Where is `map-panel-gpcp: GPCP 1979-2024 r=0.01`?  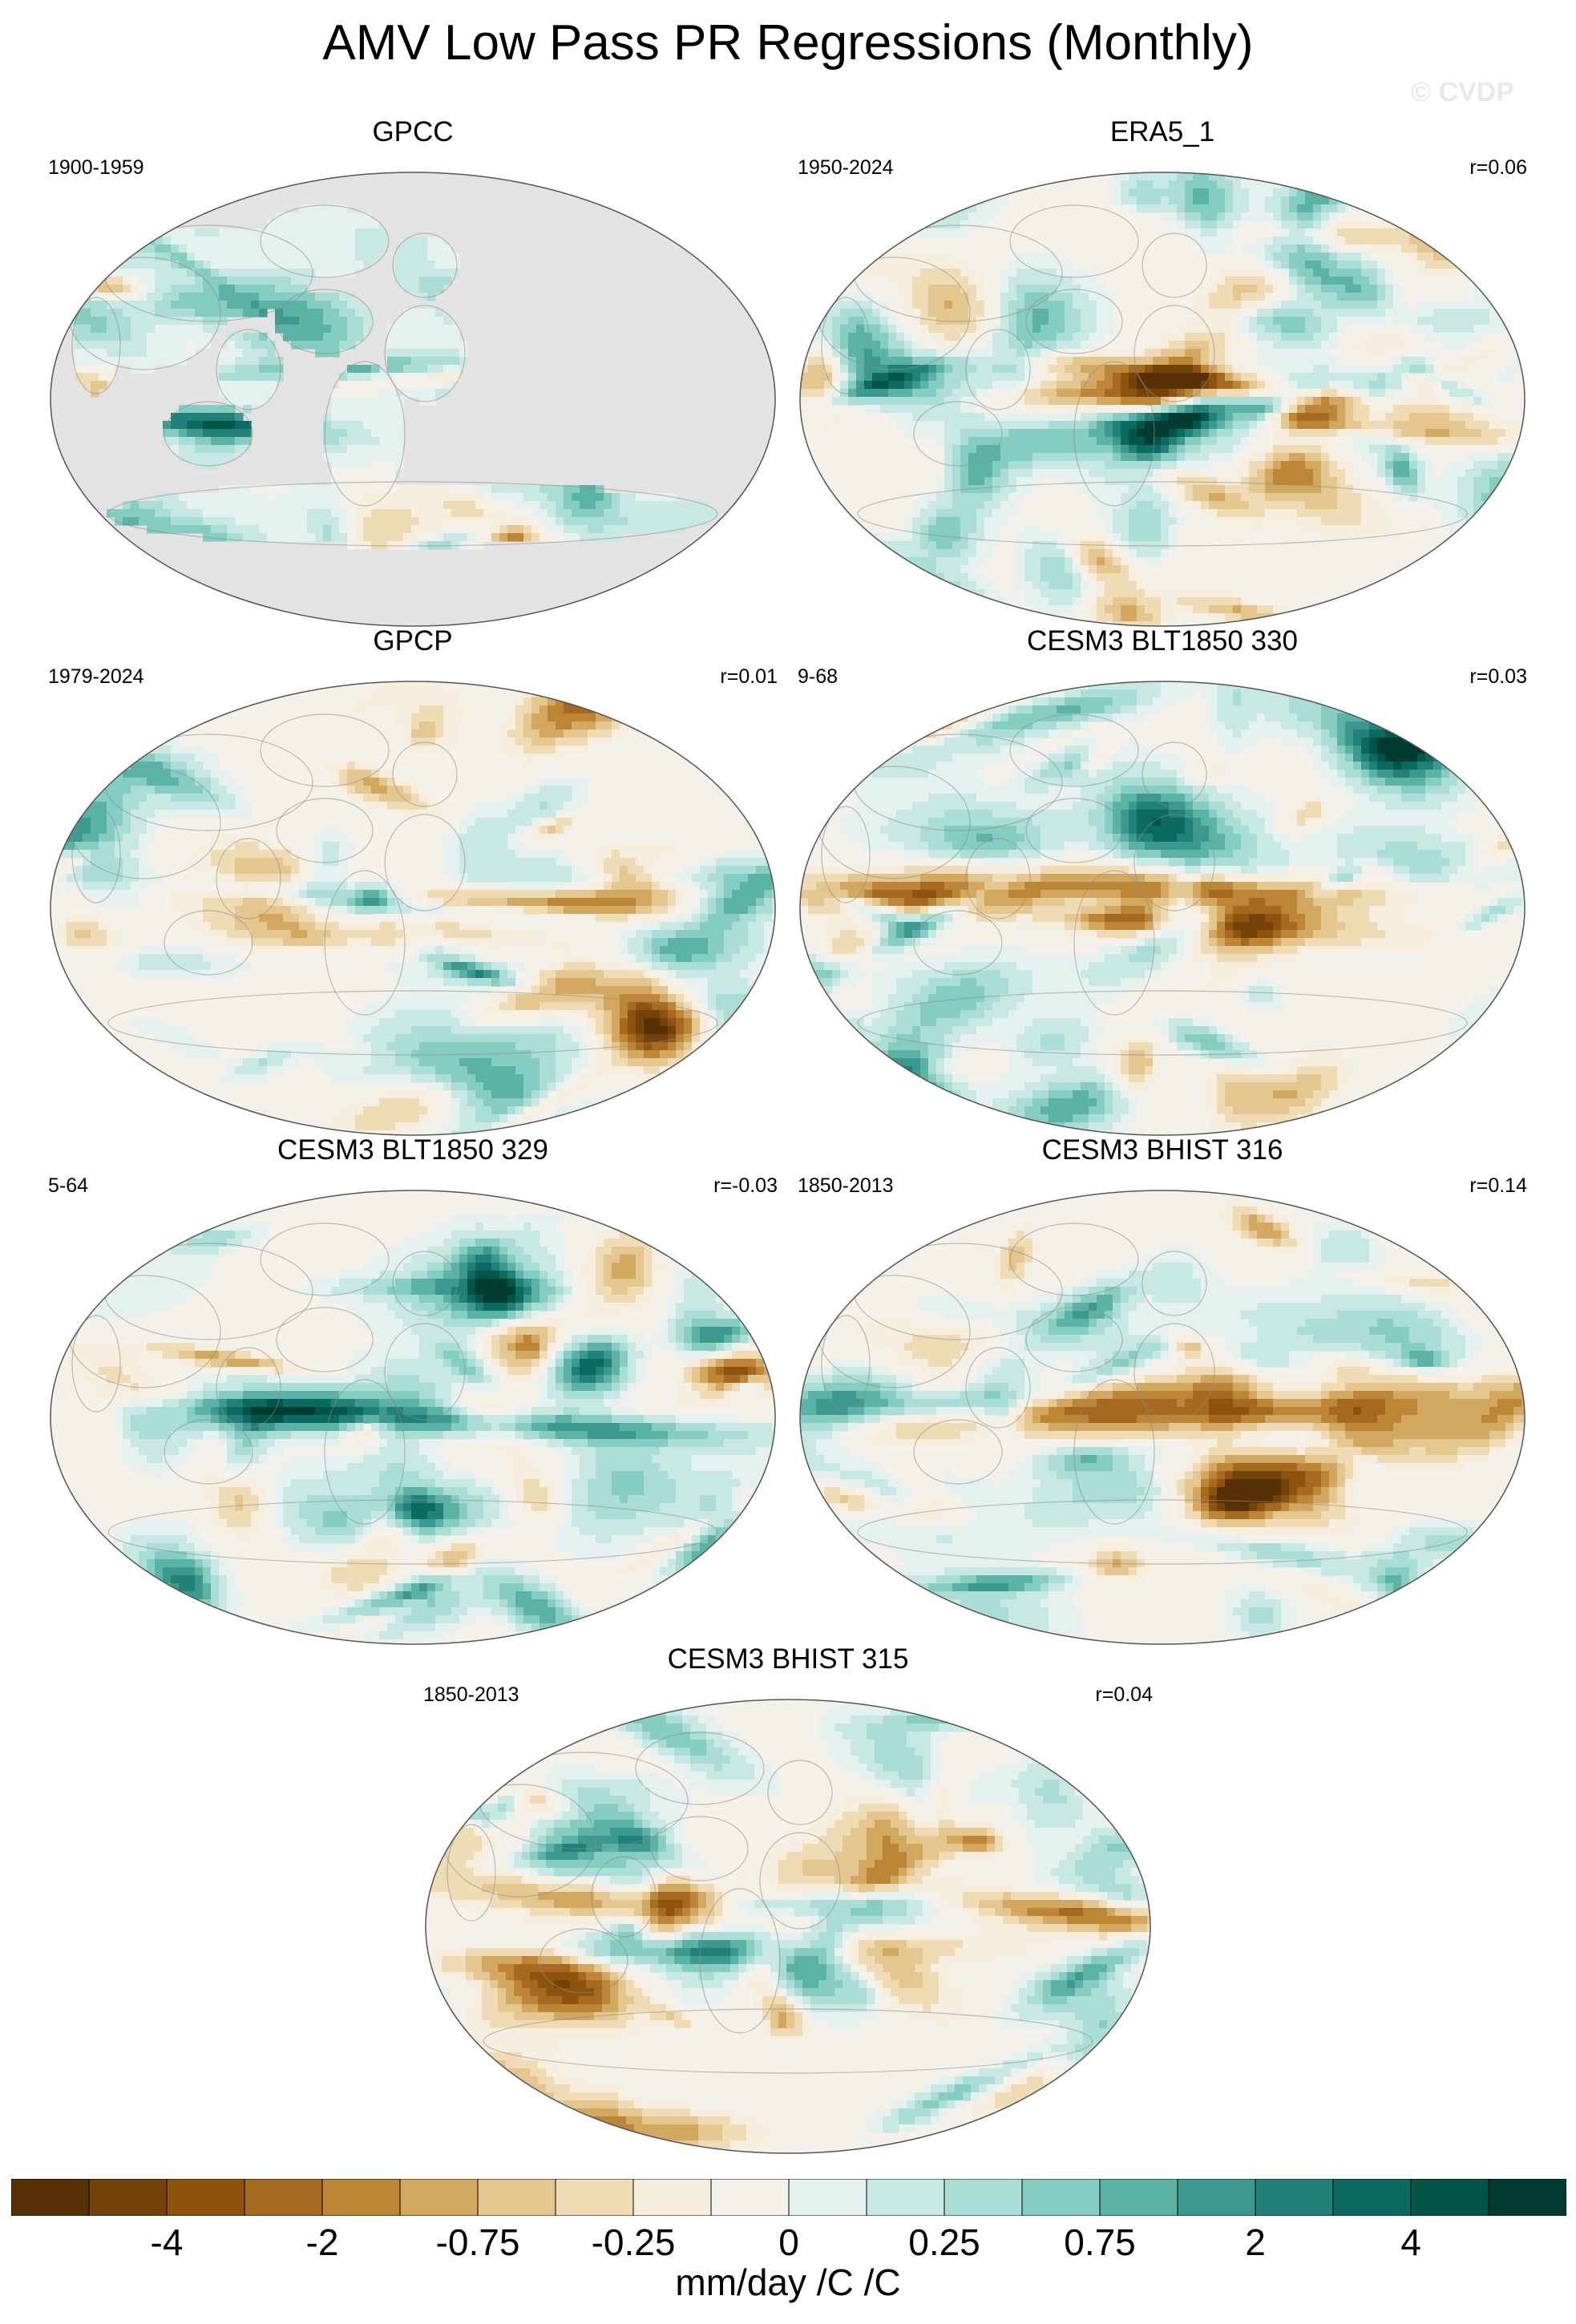 map-panel-gpcp: GPCP 1979-2024 r=0.01 is located at coordinates (413, 881).